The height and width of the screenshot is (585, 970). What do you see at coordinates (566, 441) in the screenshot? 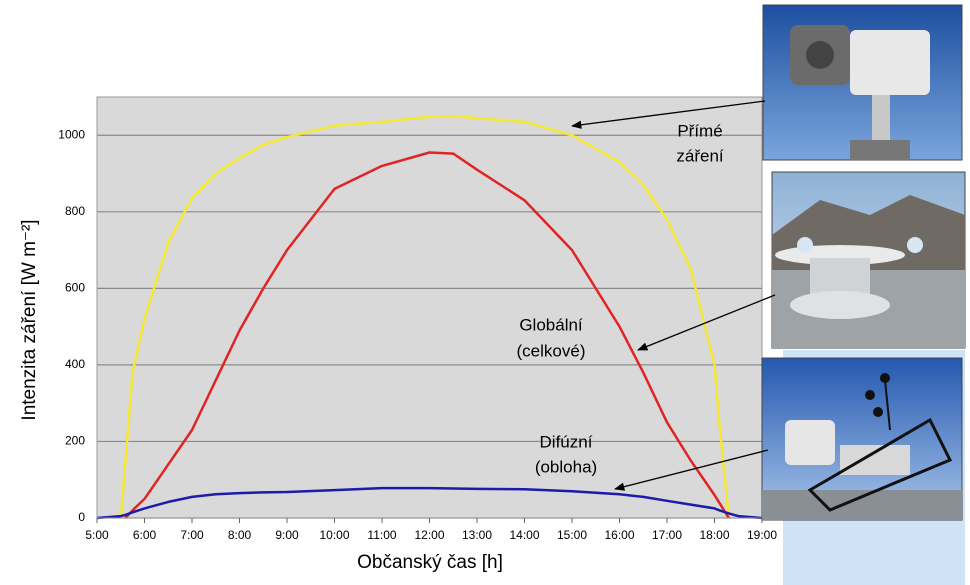
I see `annotation: Difúzní` at bounding box center [566, 441].